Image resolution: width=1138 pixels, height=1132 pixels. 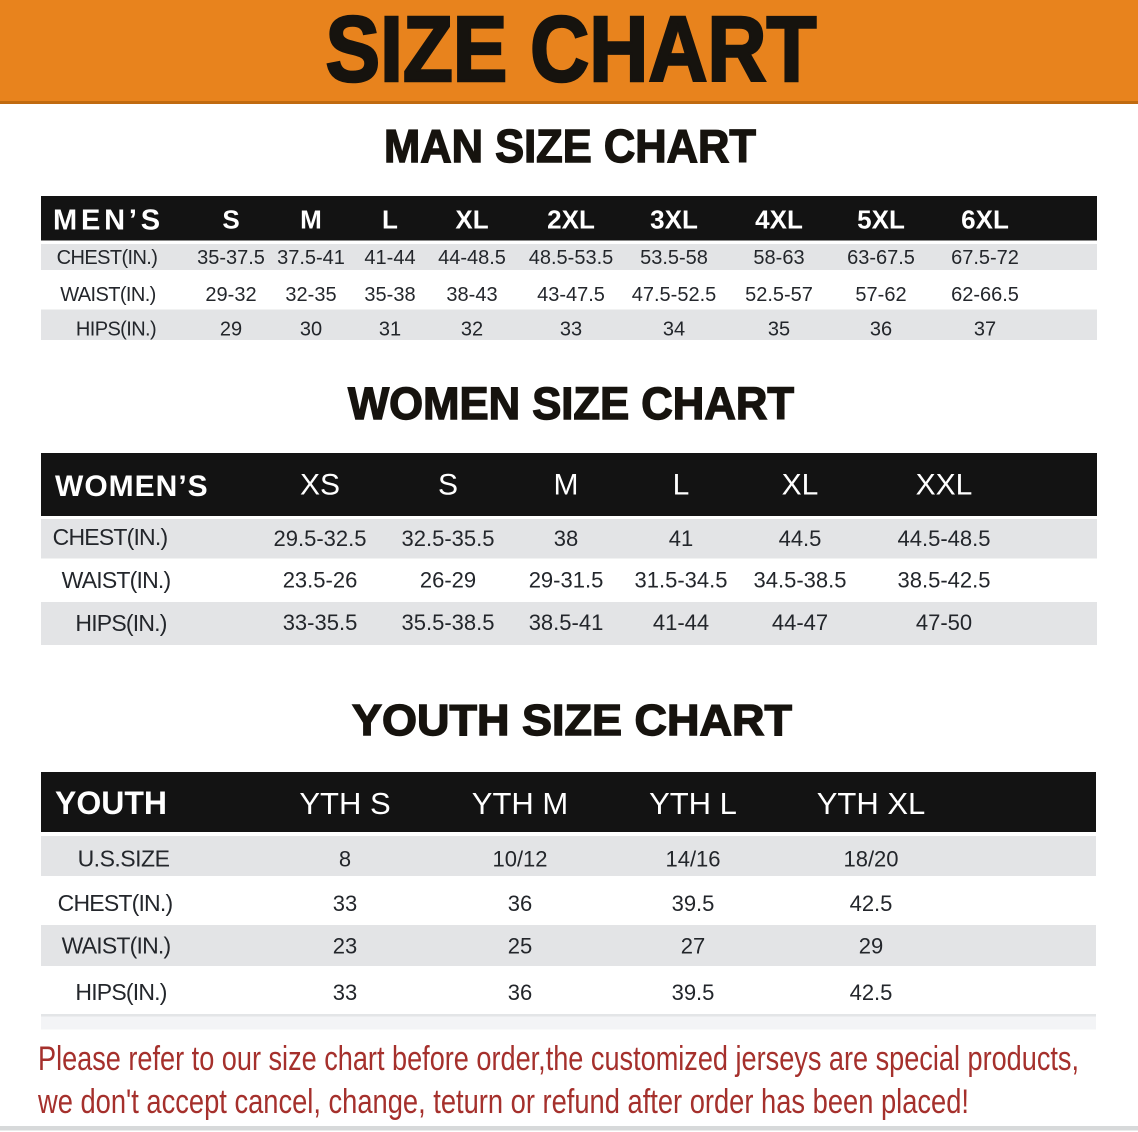 What do you see at coordinates (344, 803) in the screenshot?
I see `svg-text: YTH S` at bounding box center [344, 803].